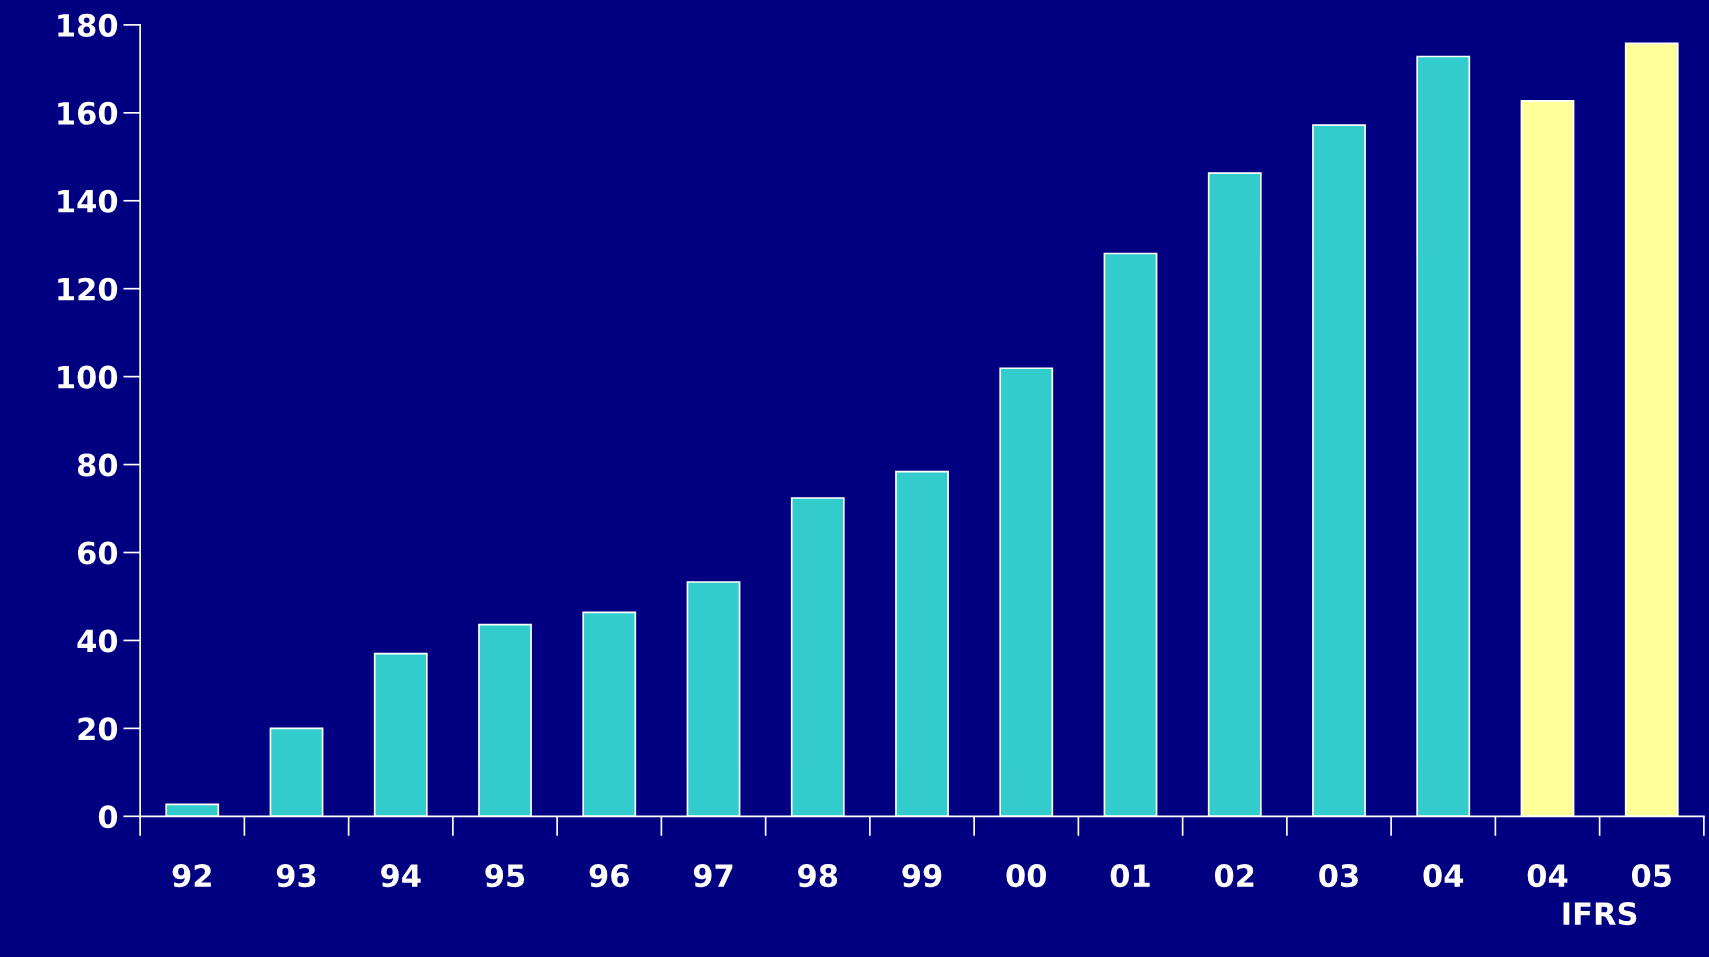 The height and width of the screenshot is (957, 1709). I want to click on x-tick-label: 96, so click(609, 876).